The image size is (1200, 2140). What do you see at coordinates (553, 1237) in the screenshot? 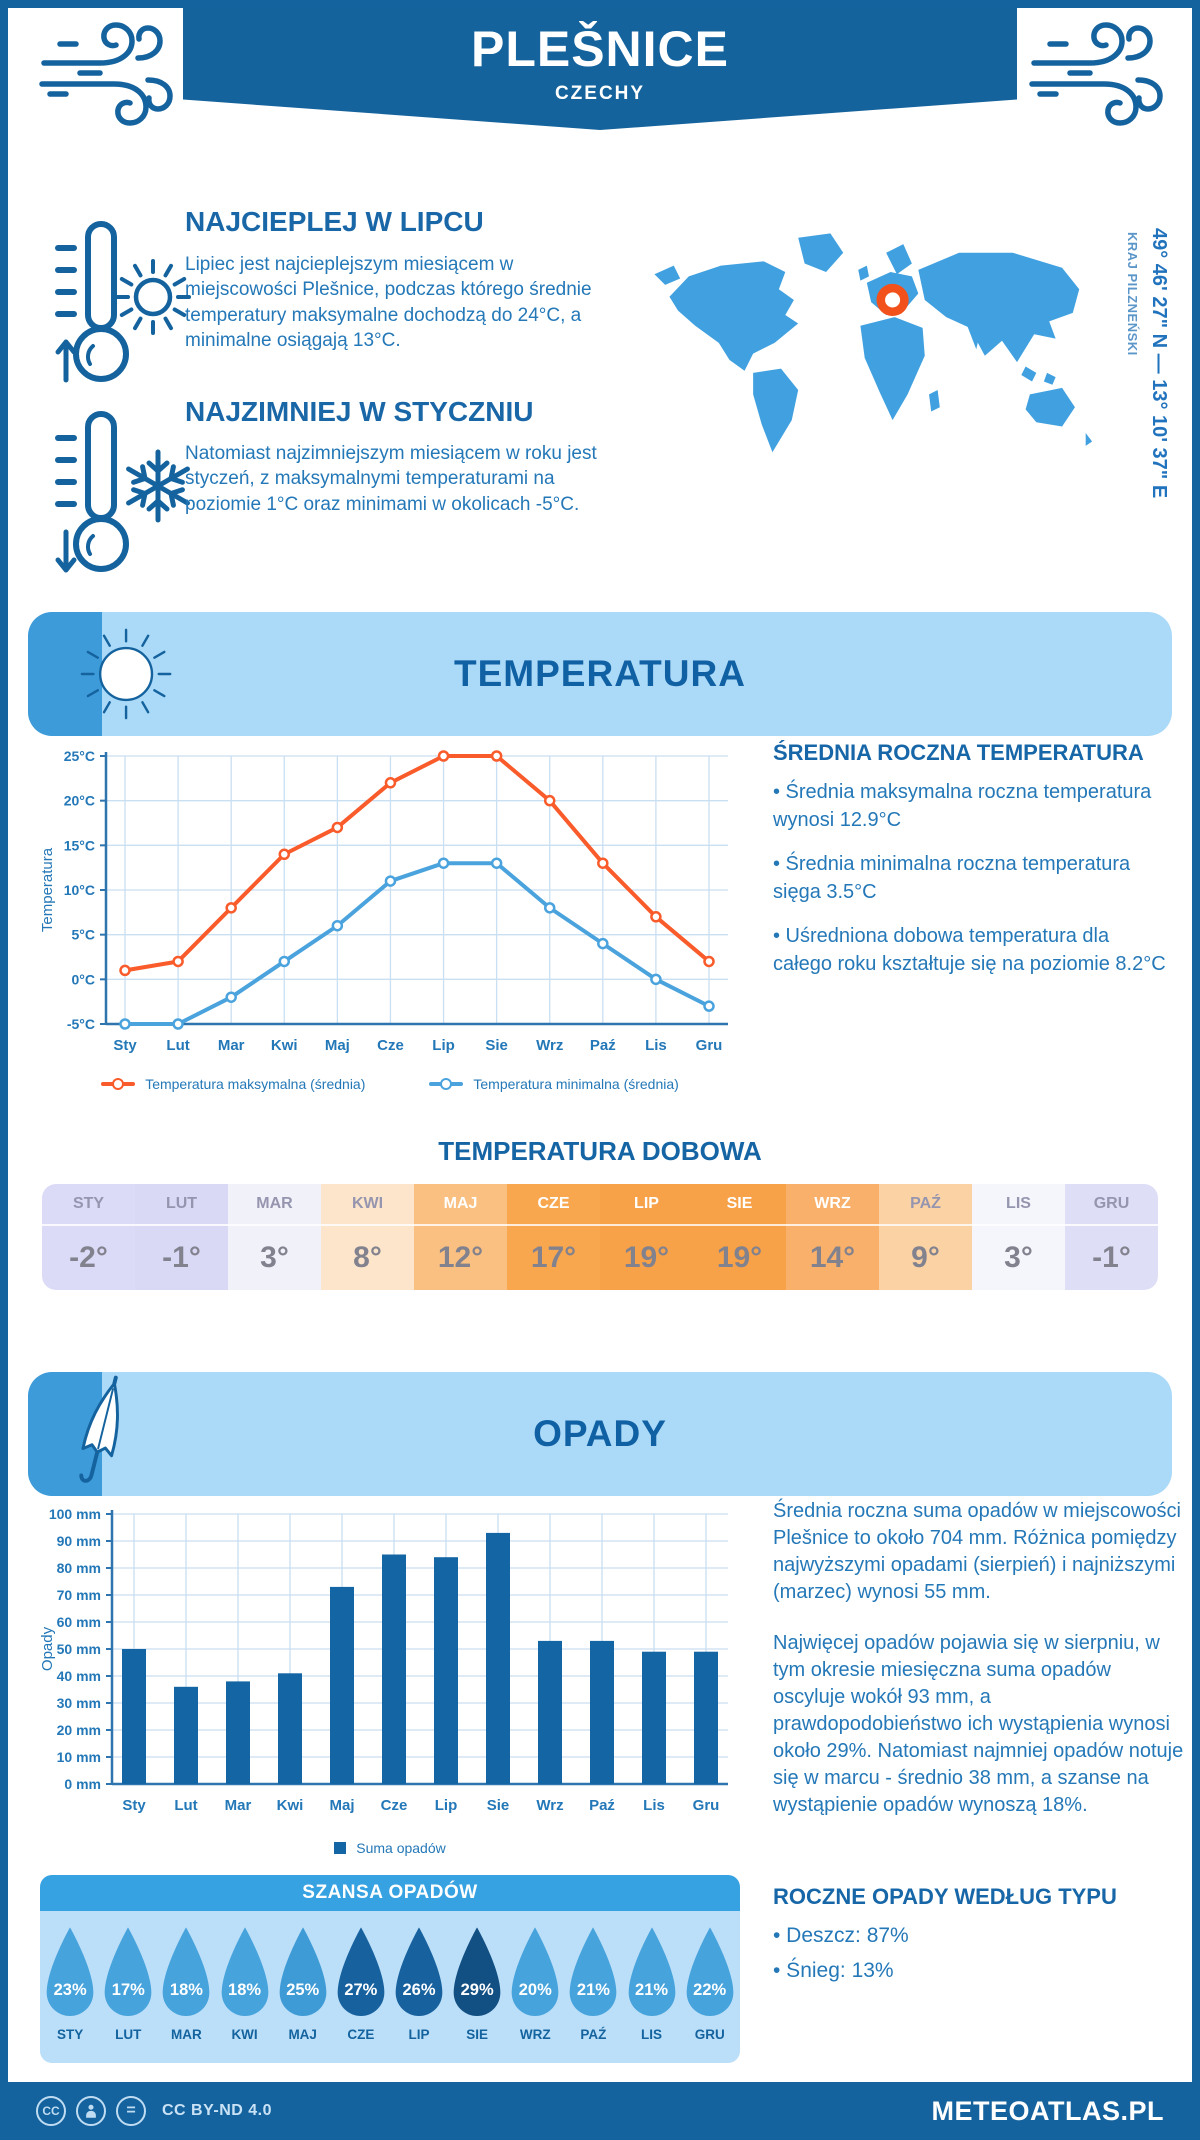
I see `daily-temp-cell-CZE: CZE 17°` at bounding box center [553, 1237].